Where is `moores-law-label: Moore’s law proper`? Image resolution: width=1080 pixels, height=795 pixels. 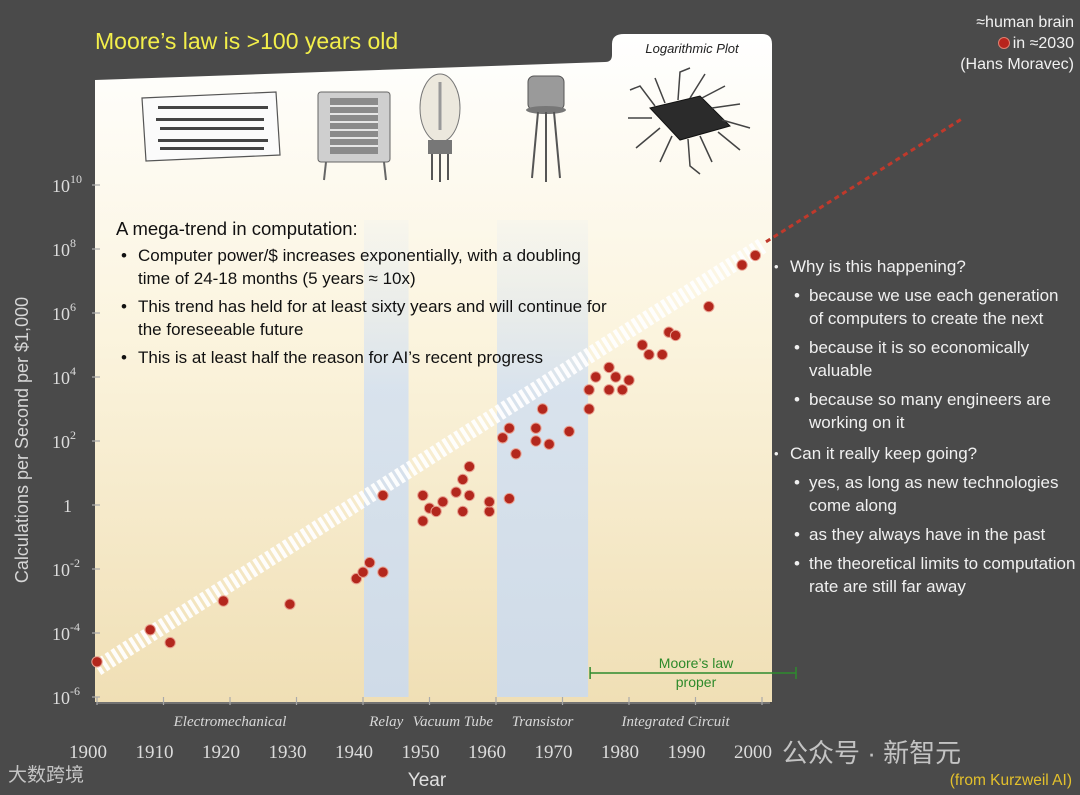
moores-law-label: Moore’s law proper is located at coordinates (696, 673).